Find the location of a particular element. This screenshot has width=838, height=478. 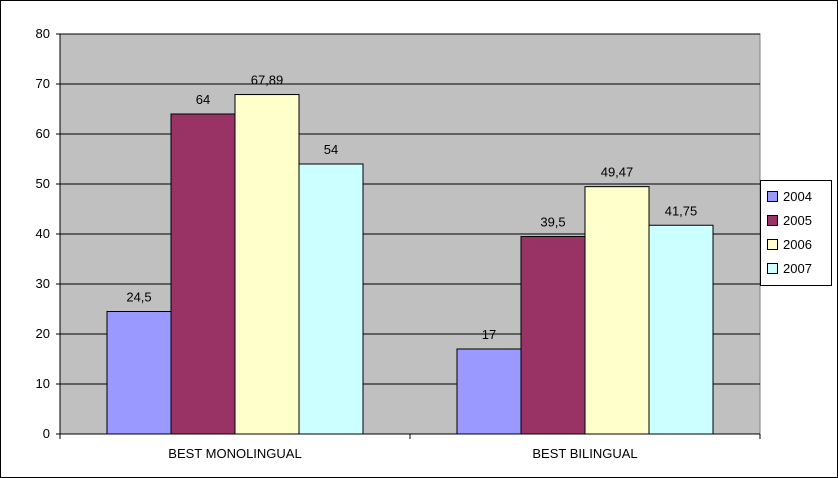

data-label: 64 is located at coordinates (203, 99).